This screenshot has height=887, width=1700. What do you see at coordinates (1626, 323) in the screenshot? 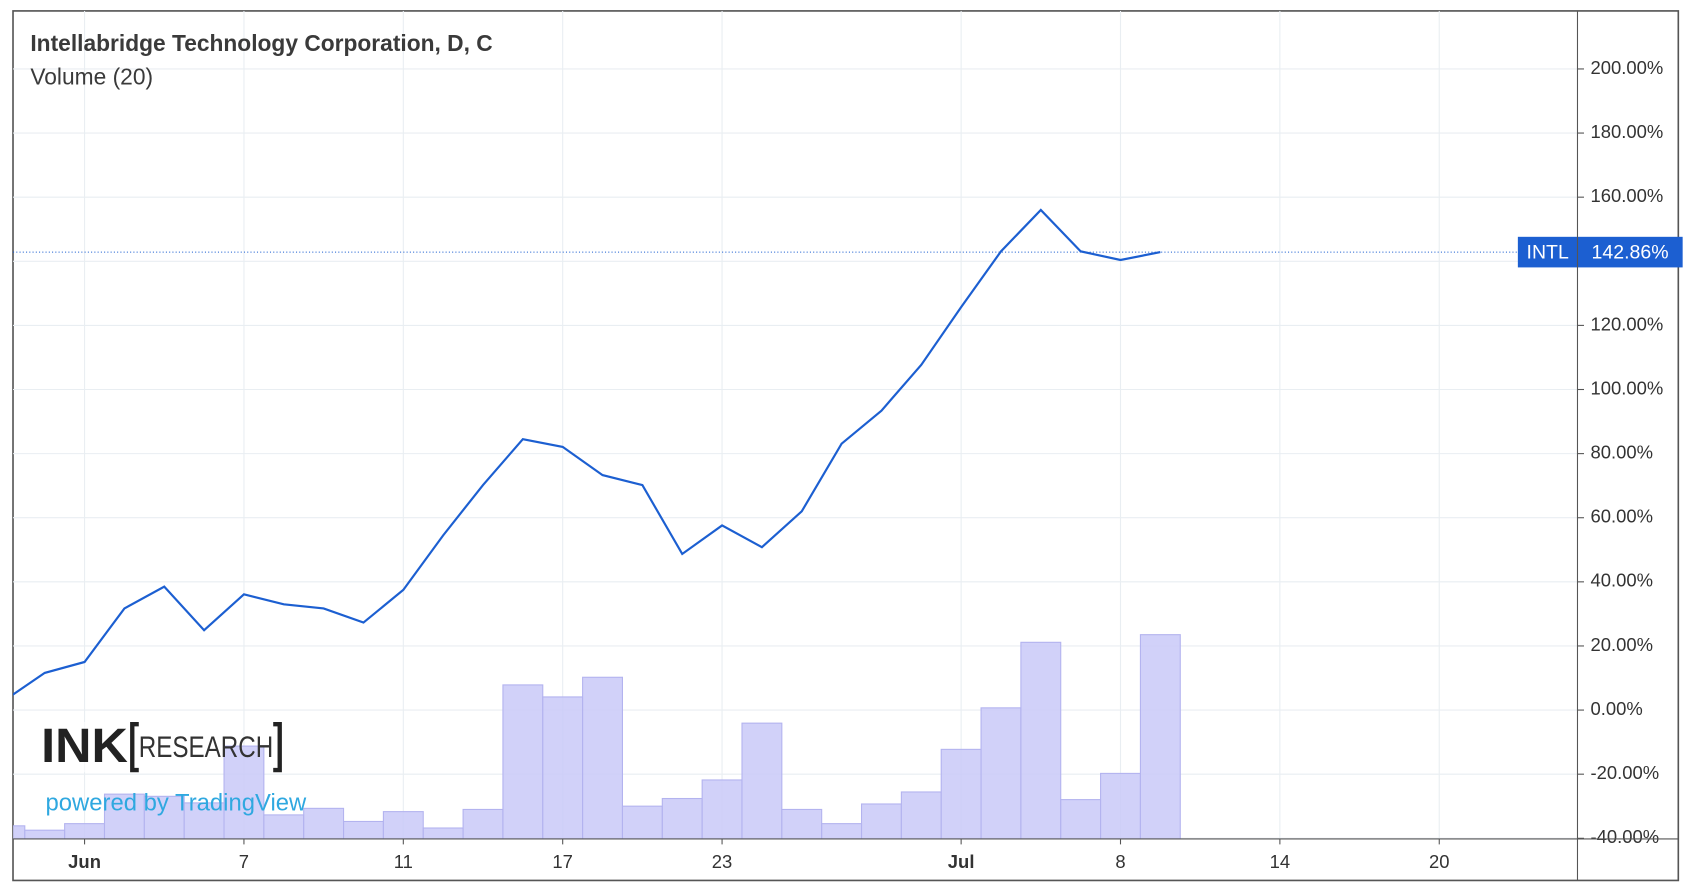
I see `y-tick-label: 120.00%` at bounding box center [1626, 323].